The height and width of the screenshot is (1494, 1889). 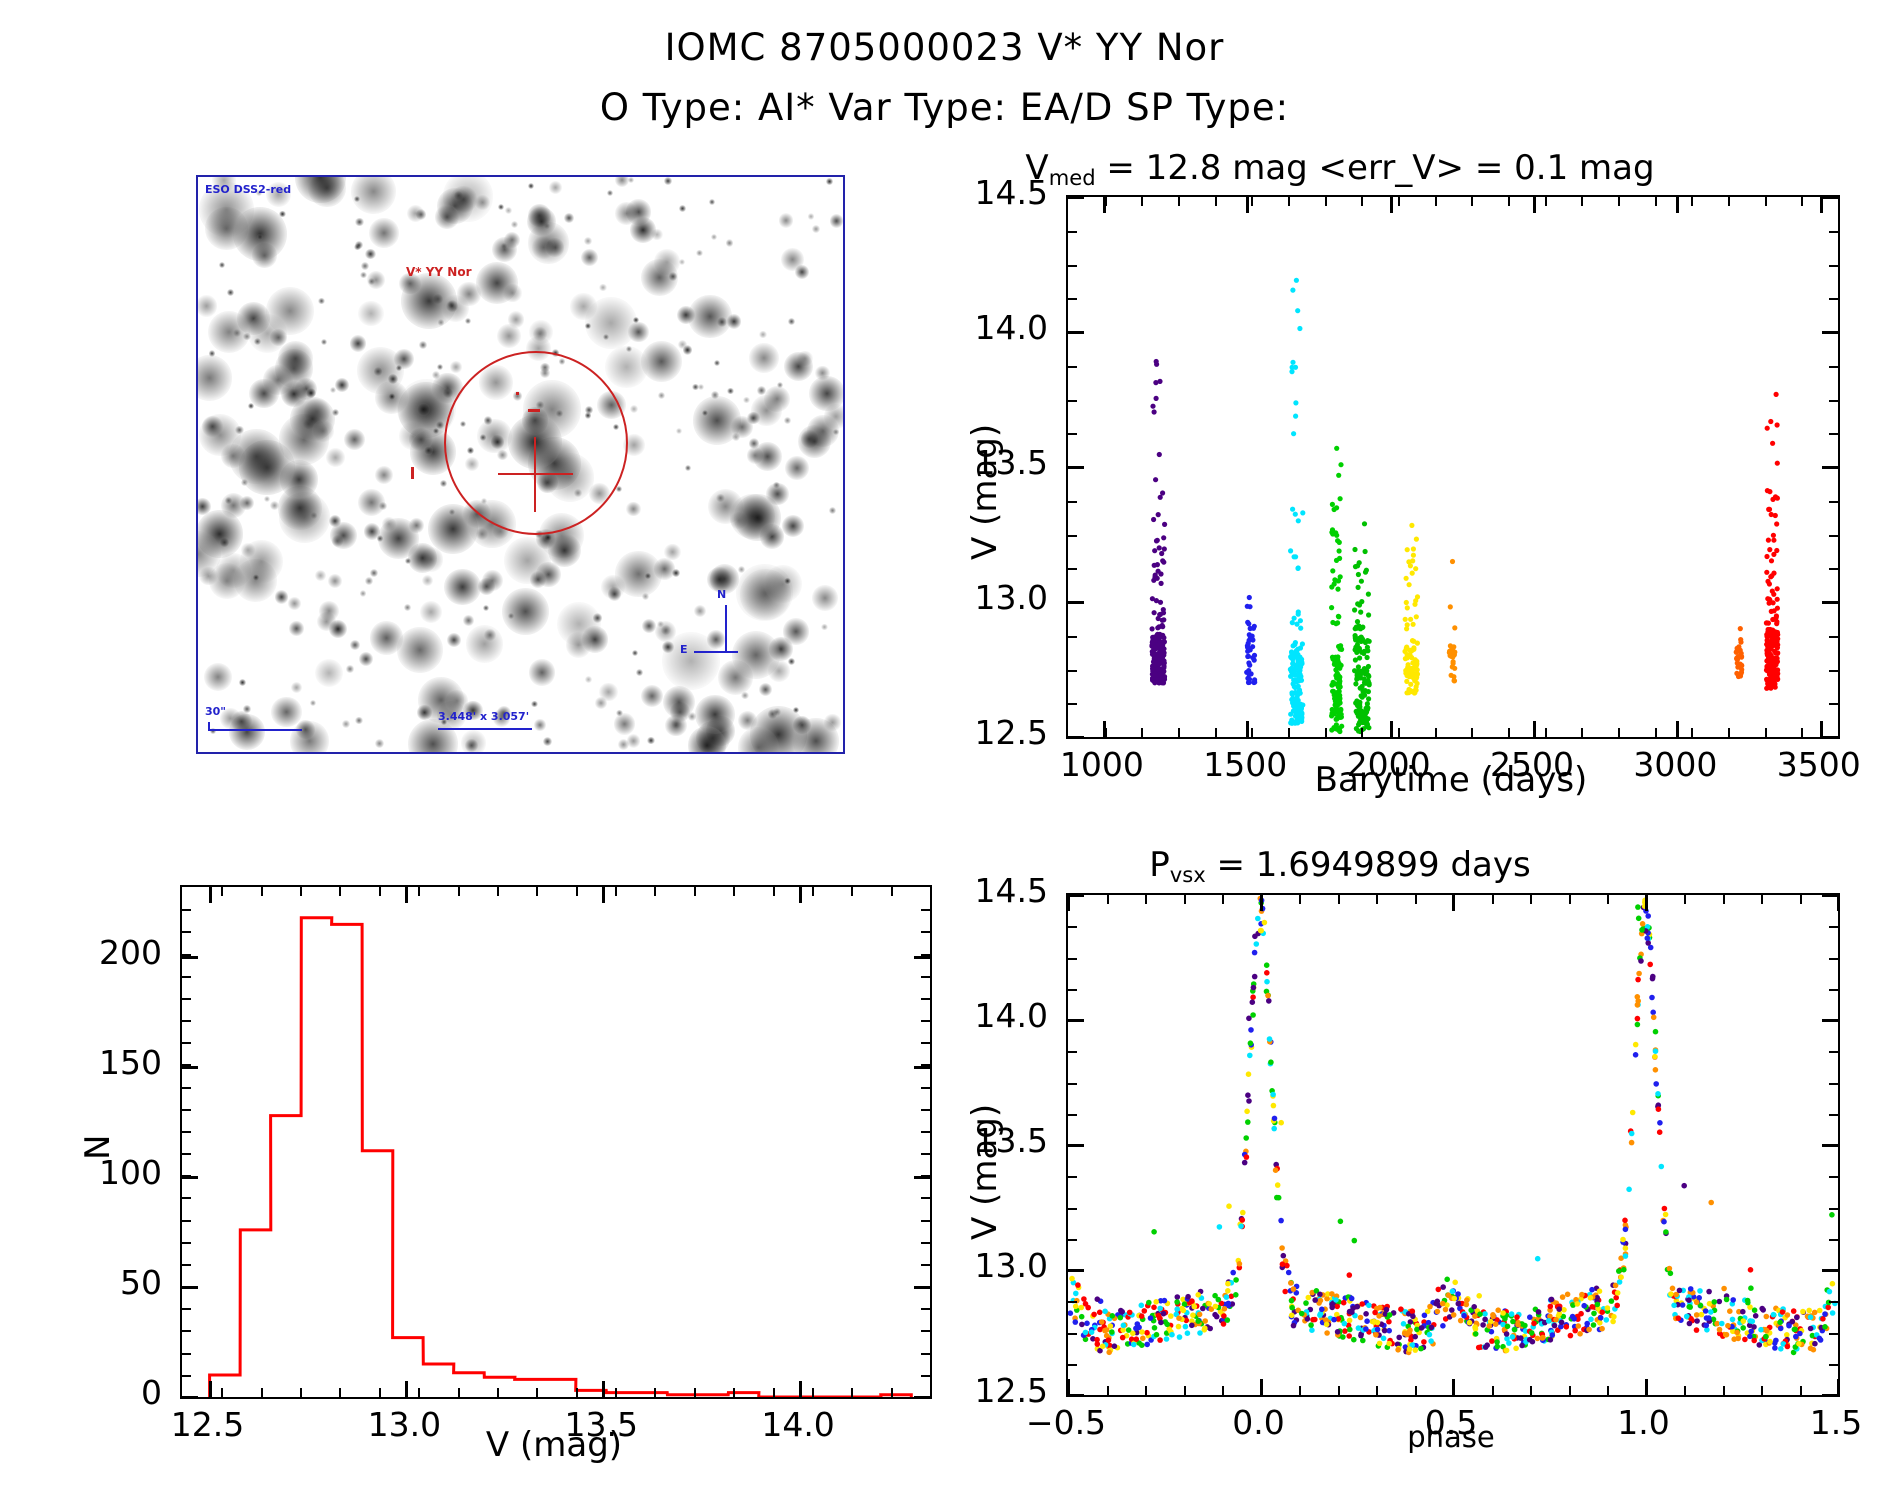 I want to click on crosshair-mark-top, so click(x=534, y=410).